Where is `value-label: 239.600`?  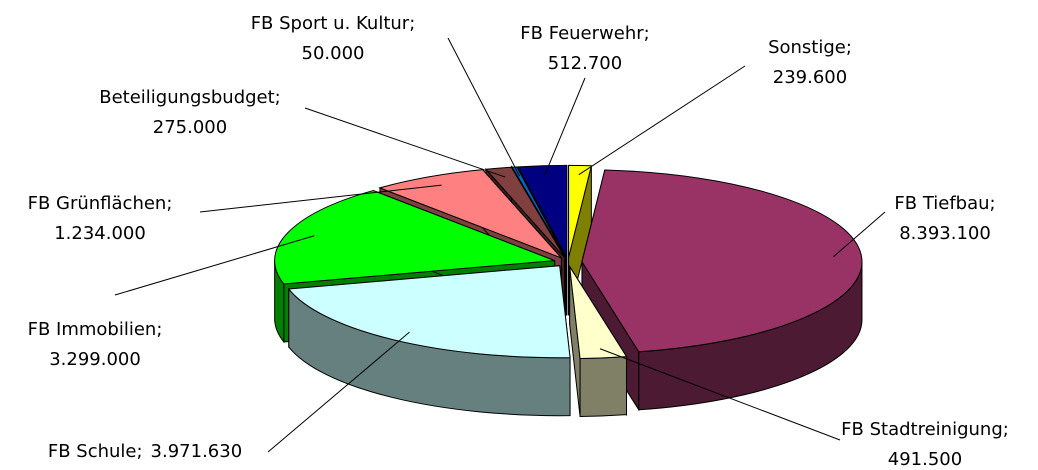
value-label: 239.600 is located at coordinates (810, 77).